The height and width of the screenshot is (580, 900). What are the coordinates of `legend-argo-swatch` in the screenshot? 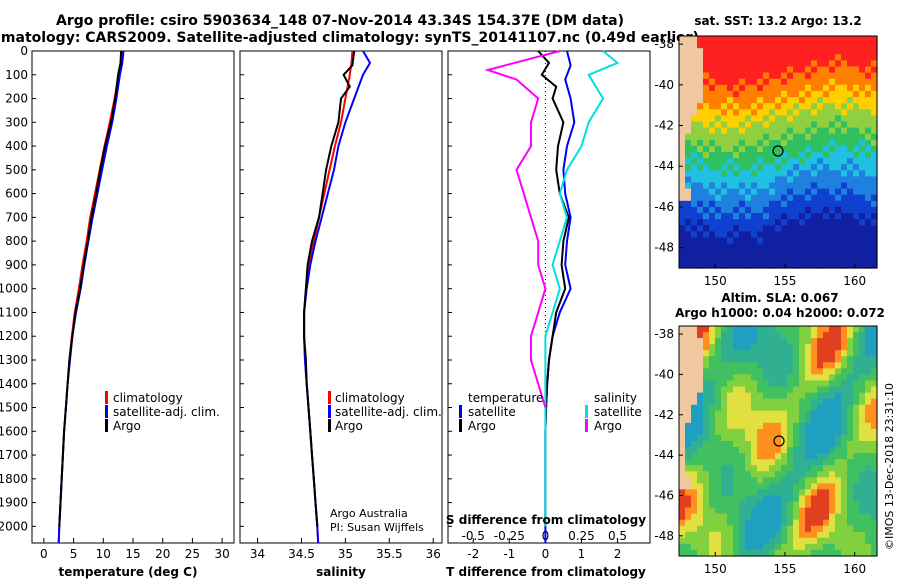 It's located at (106, 425).